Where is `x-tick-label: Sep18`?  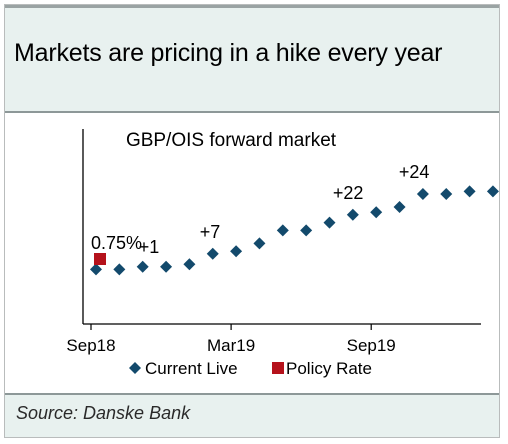 x-tick-label: Sep18 is located at coordinates (90, 345).